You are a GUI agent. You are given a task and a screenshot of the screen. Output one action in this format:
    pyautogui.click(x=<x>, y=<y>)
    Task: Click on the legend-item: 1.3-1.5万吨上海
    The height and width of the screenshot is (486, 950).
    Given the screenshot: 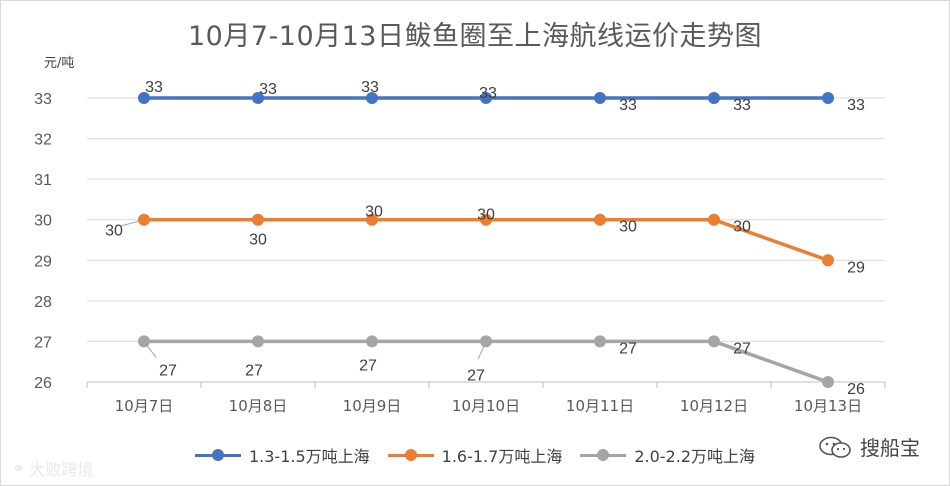 What is the action you would take?
    pyautogui.click(x=282, y=455)
    